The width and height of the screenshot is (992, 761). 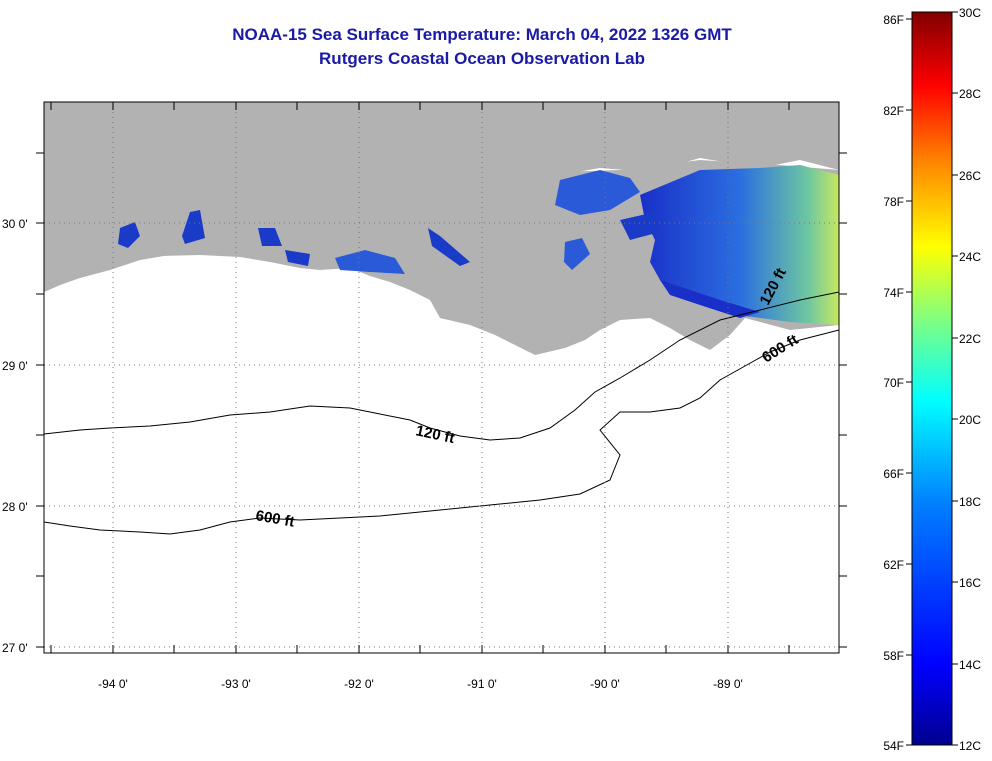 I want to click on colorbar-c-label: 16C, so click(x=970, y=583).